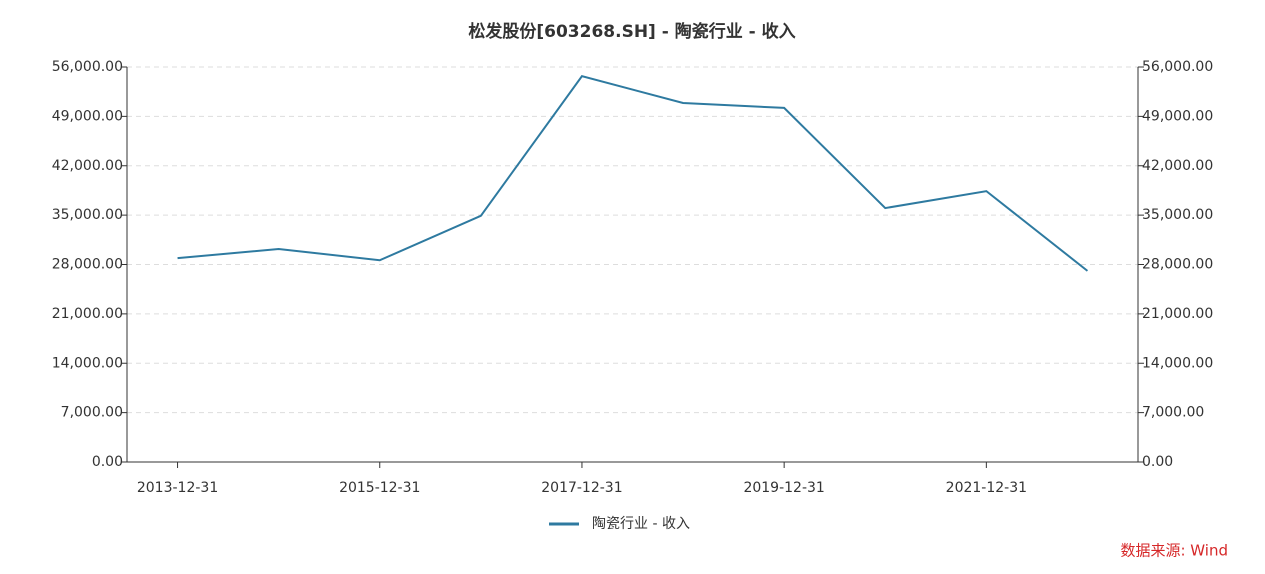  Describe the element at coordinates (1177, 363) in the screenshot. I see `y2-tick-label: 14,000.00` at that location.